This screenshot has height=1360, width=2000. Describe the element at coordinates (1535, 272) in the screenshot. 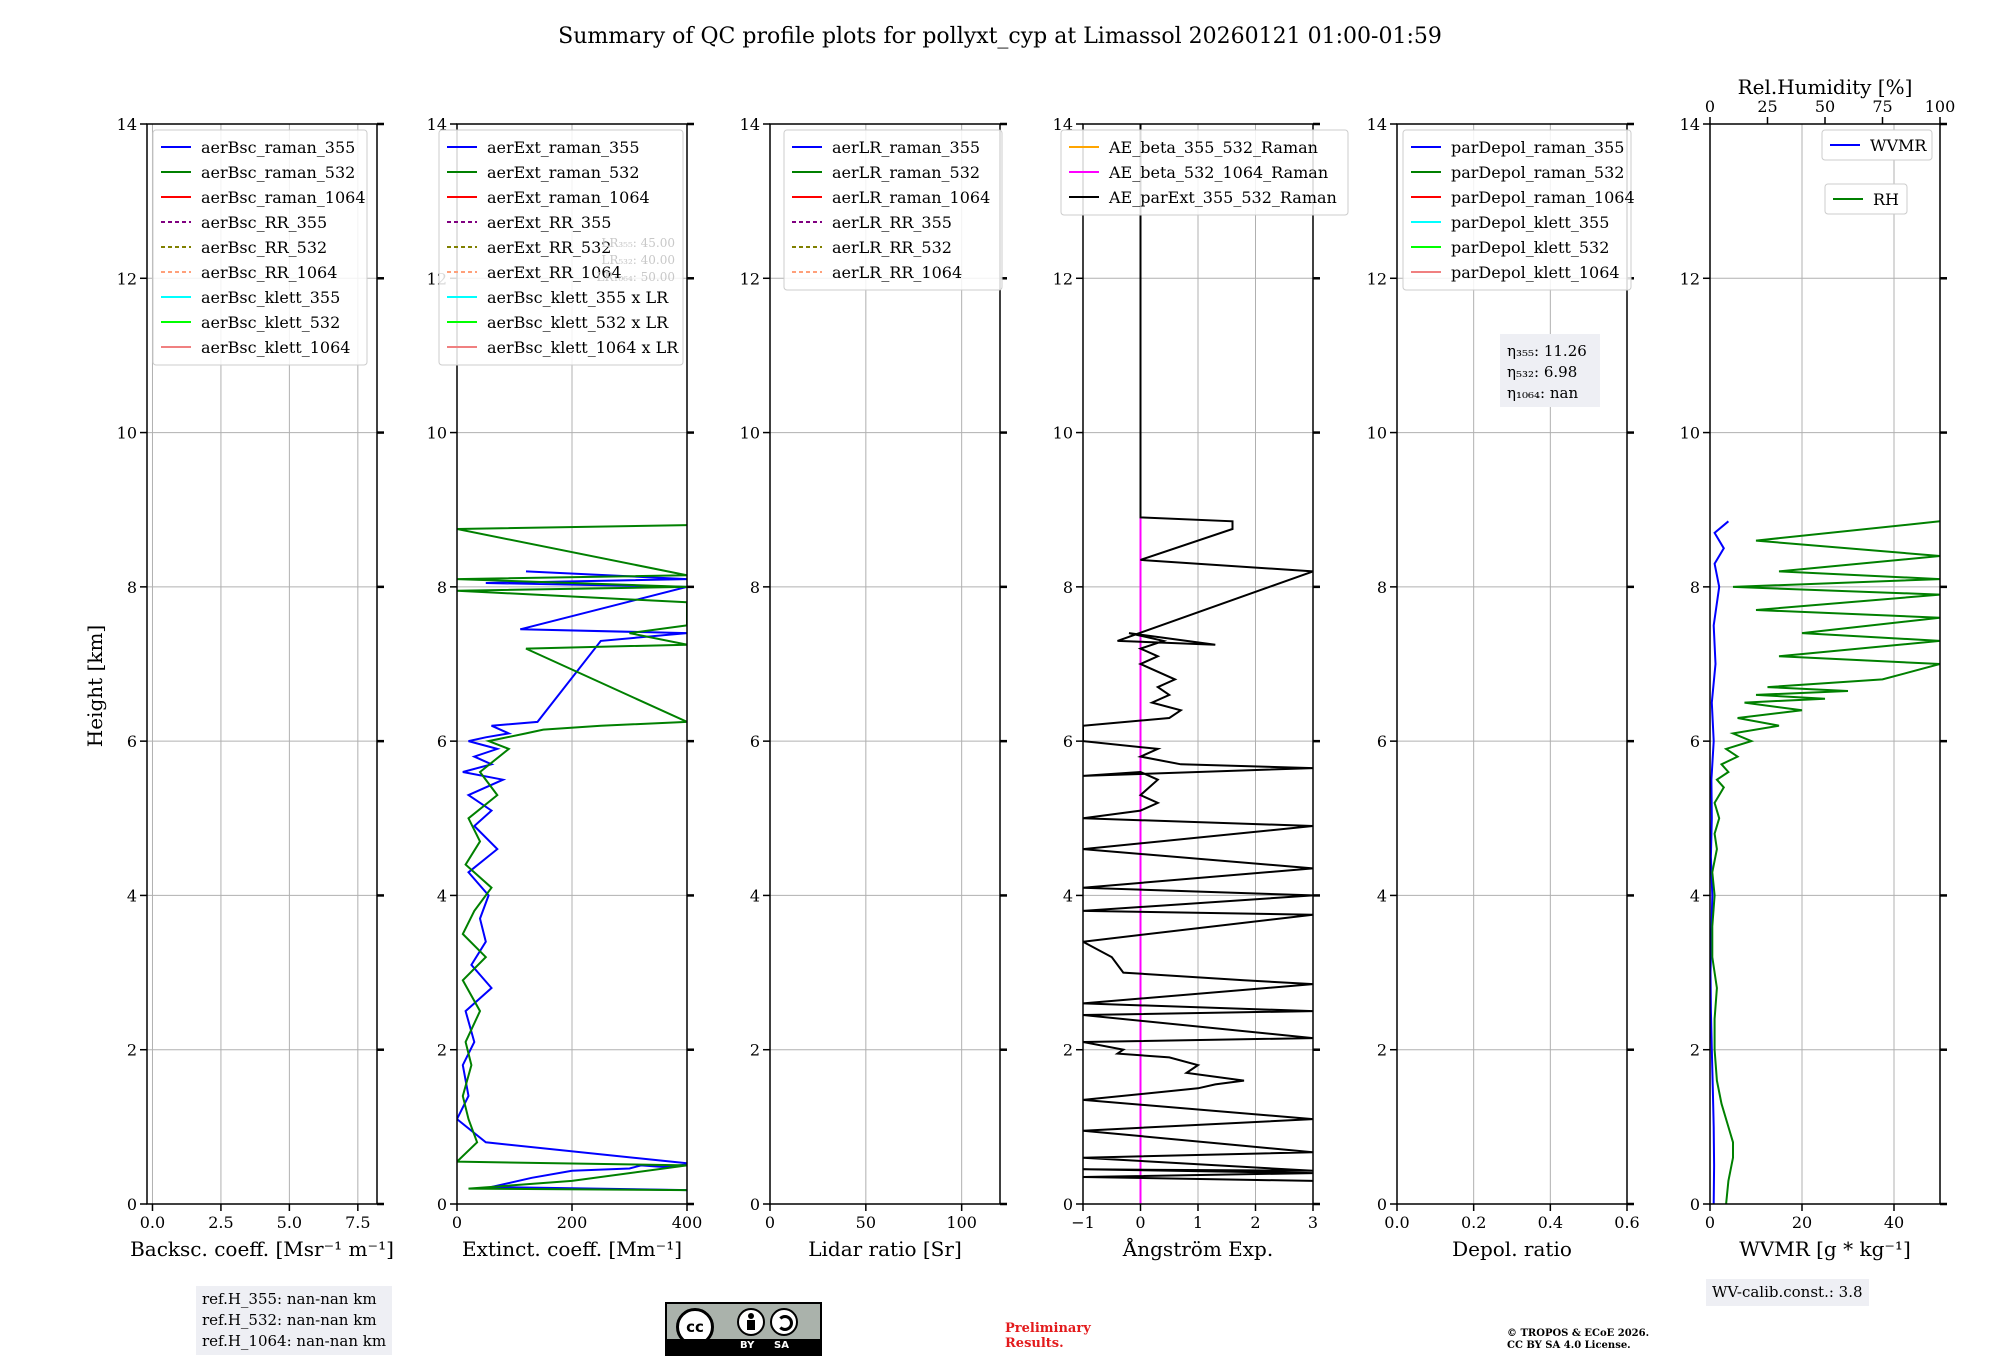

I see `legend-label: parDepol_klett_1064` at that location.